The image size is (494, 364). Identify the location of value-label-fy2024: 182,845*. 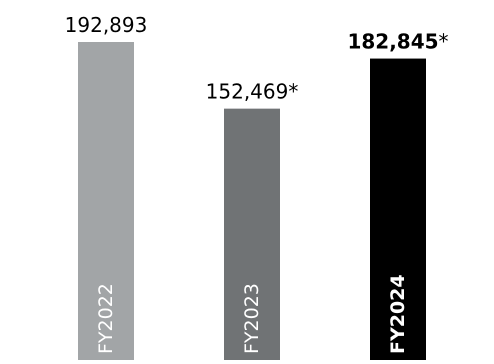
(397, 42).